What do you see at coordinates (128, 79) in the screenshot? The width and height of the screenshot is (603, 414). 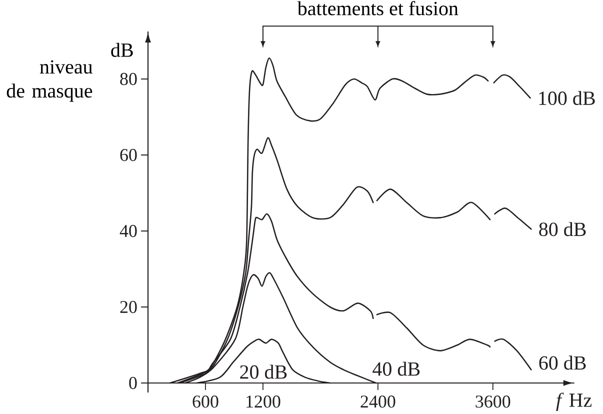 I see `y-tick-label: 80` at bounding box center [128, 79].